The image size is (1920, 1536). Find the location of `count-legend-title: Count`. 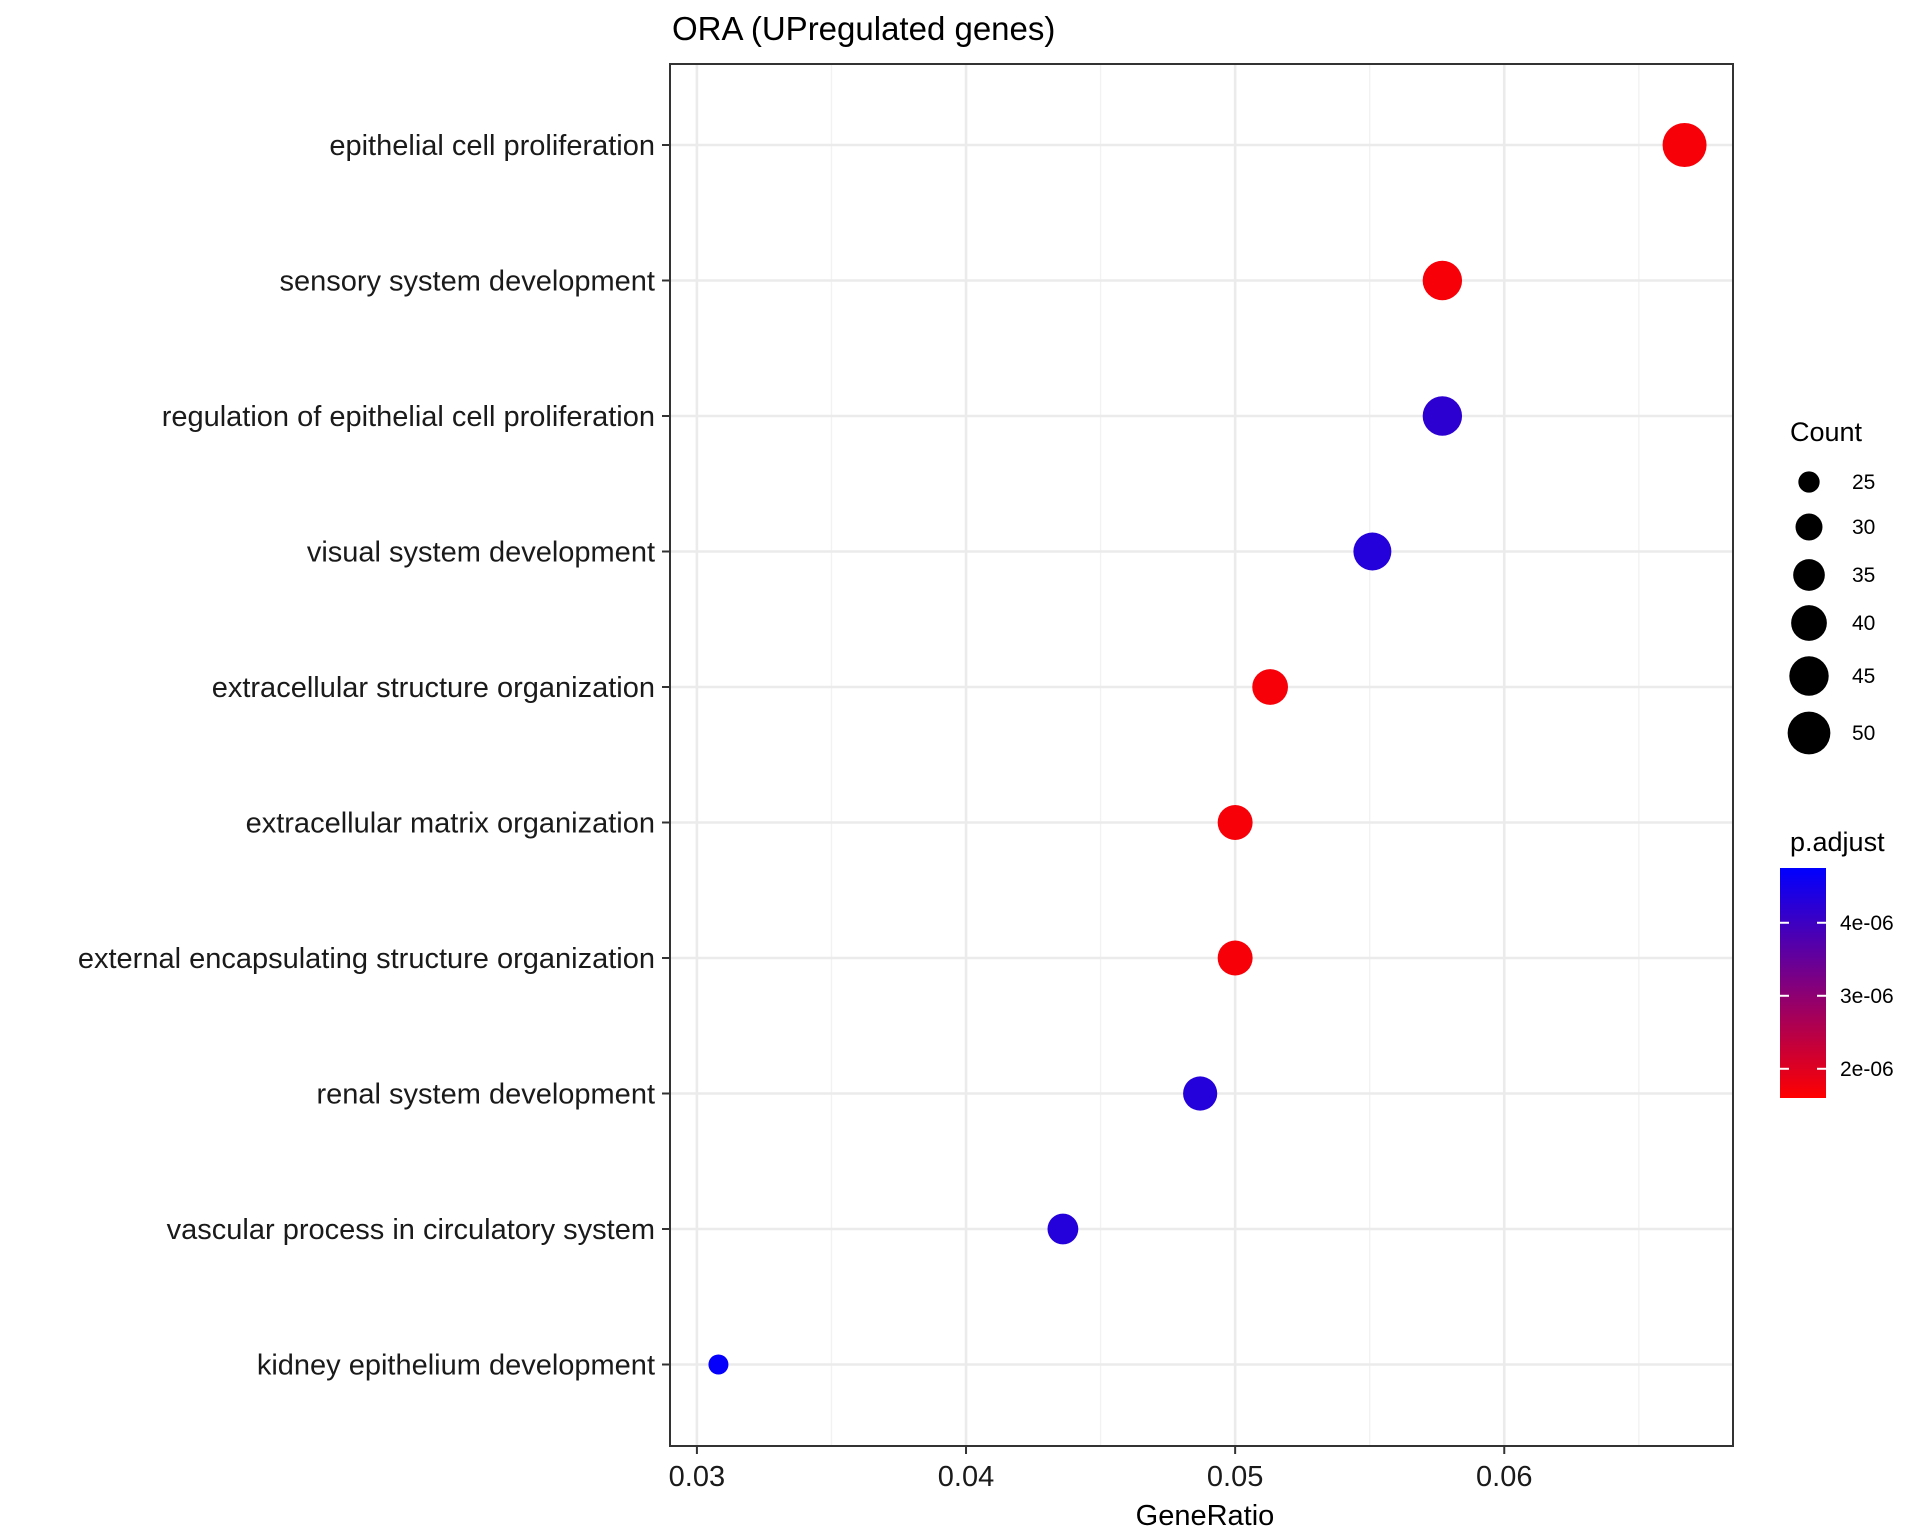

count-legend-title: Count is located at coordinates (1826, 432).